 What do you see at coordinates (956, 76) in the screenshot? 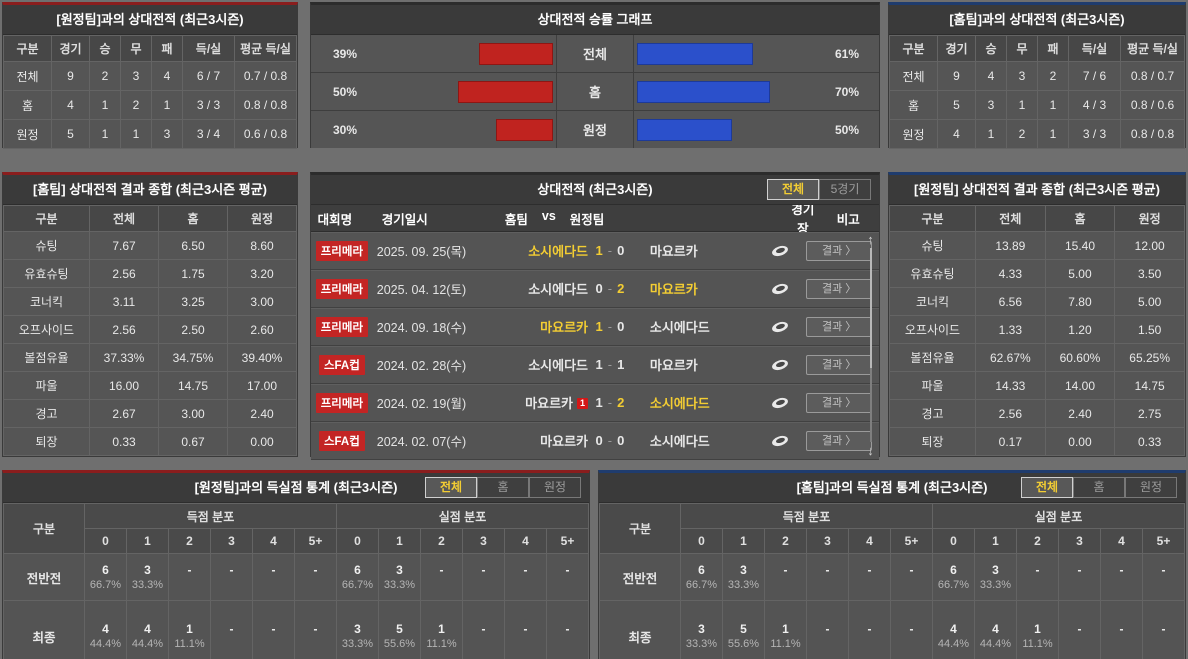
I see `table-cell: 9` at bounding box center [956, 76].